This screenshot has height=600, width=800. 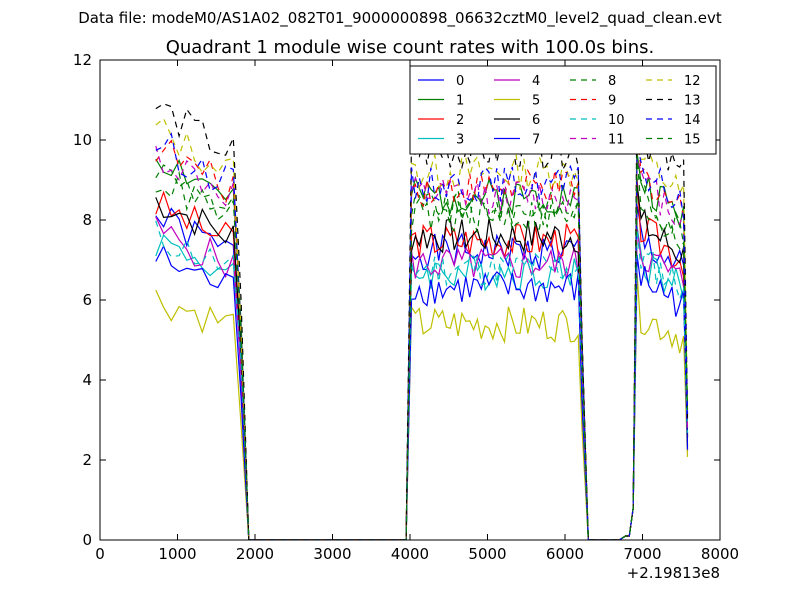 I want to click on legend-label-9: 9, so click(x=612, y=101).